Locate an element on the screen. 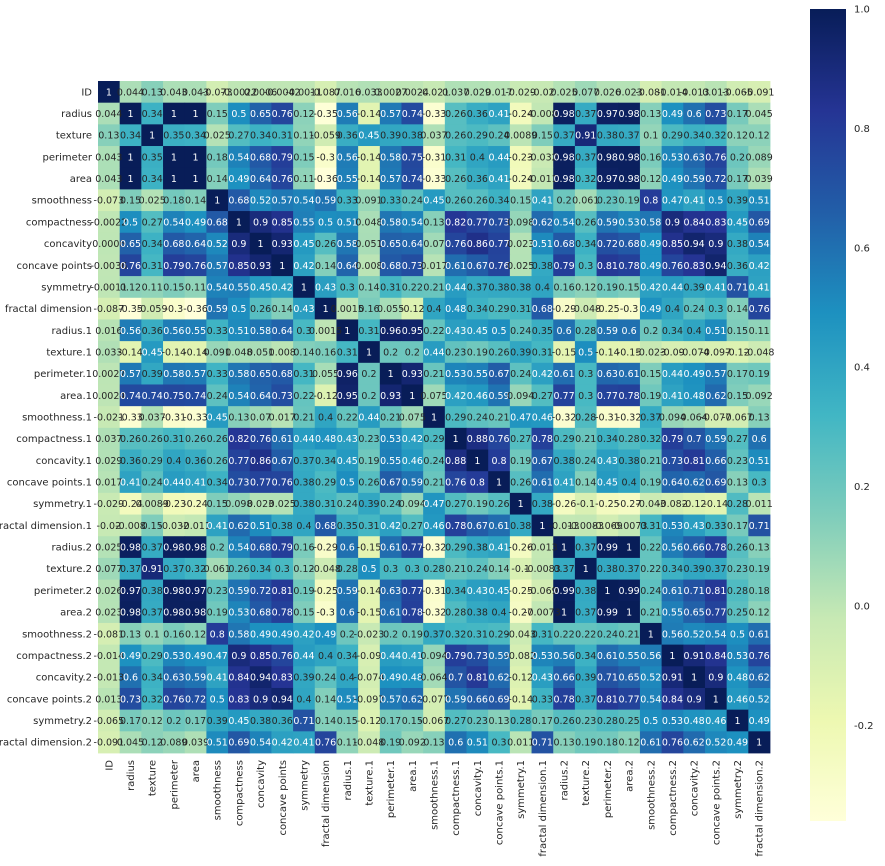 This screenshot has width=885, height=866. cell-annotation: 0.73 is located at coordinates (715, 114).